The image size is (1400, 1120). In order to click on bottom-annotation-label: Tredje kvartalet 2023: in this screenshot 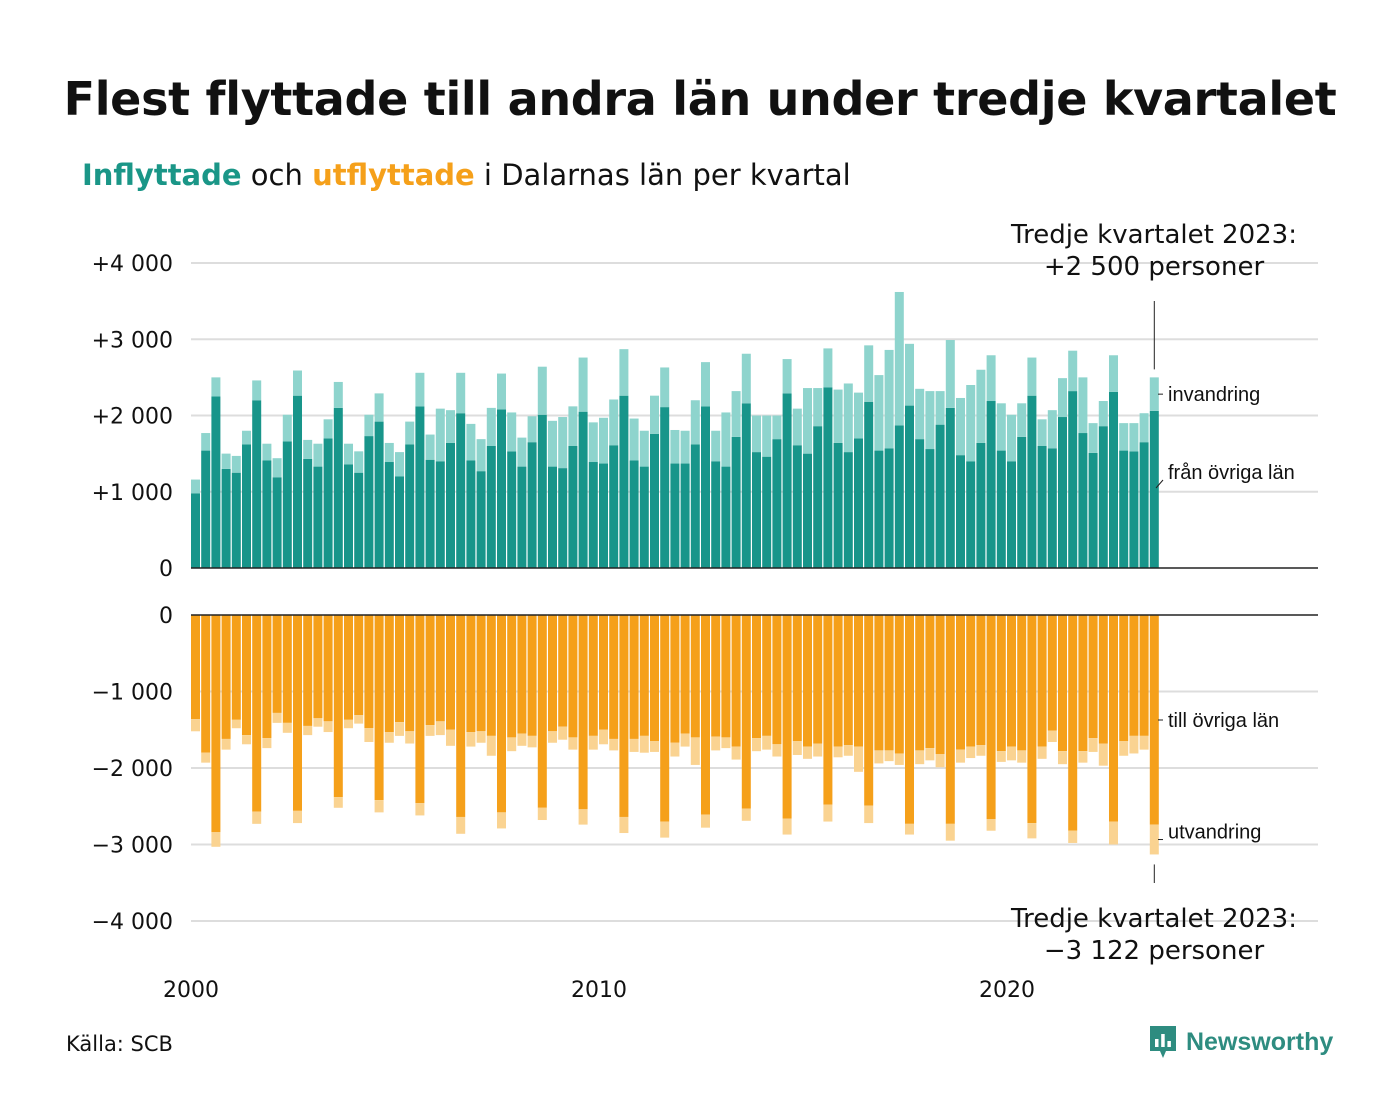, I will do `click(1153, 919)`.